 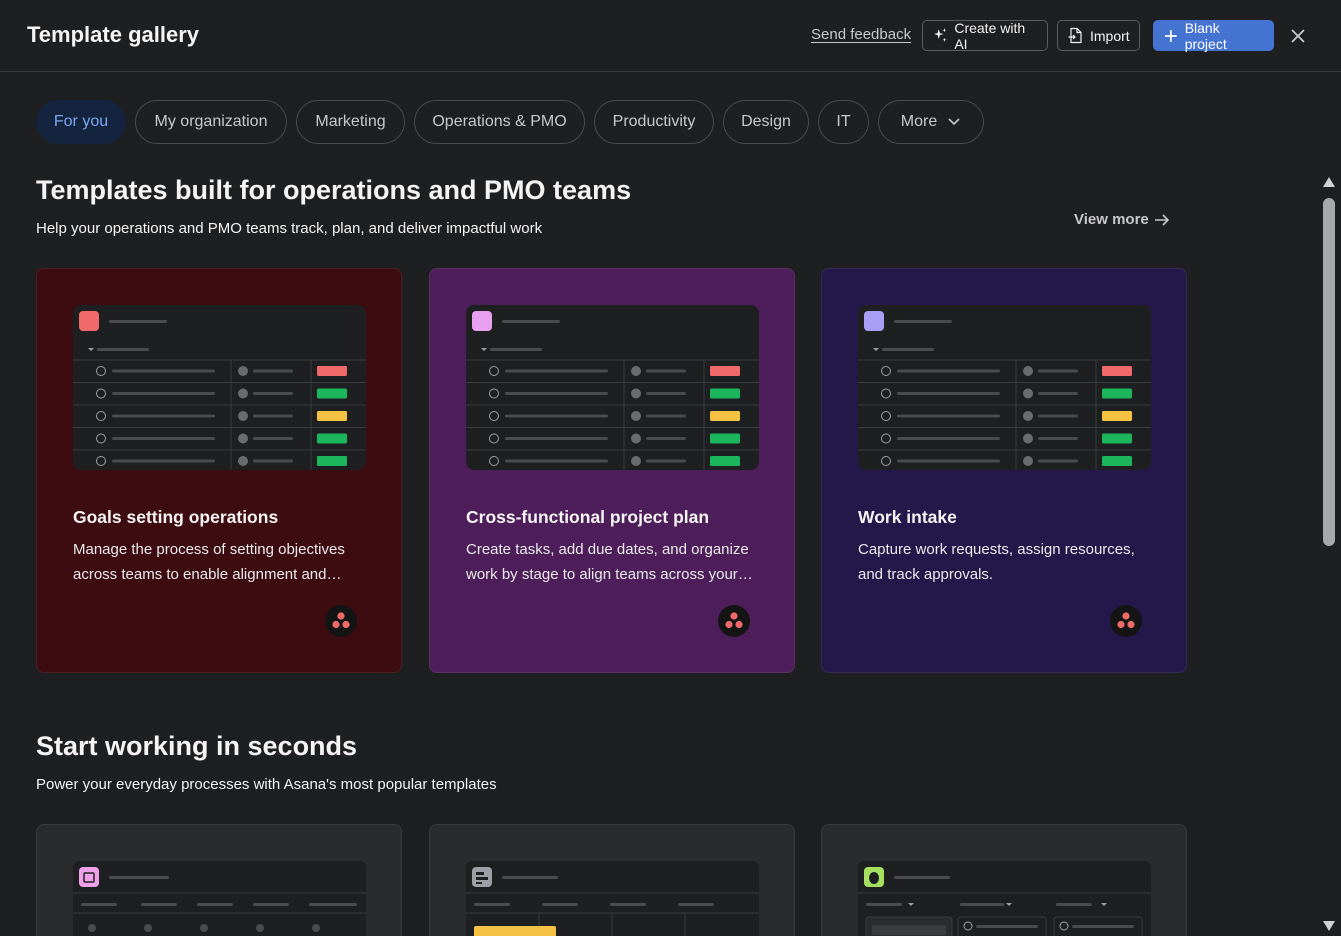 I want to click on timeline-template-preview, so click(x=612, y=898).